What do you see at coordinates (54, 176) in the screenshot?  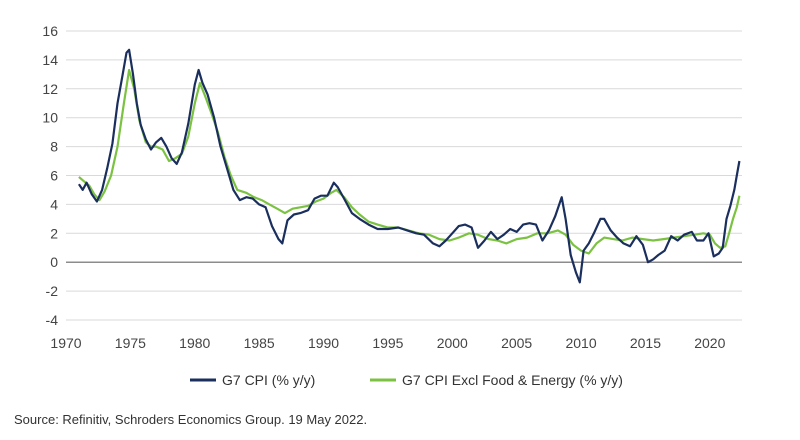 I see `y-tick-label: 6` at bounding box center [54, 176].